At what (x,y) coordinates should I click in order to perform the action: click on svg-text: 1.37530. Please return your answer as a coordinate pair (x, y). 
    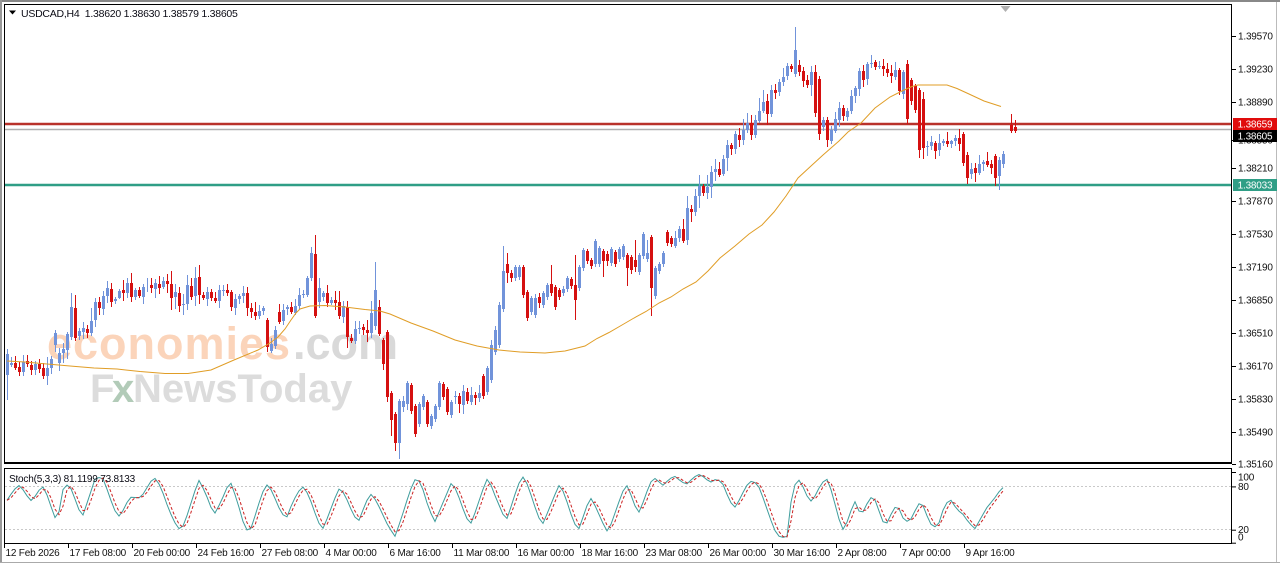
    Looking at the image, I should click on (1255, 235).